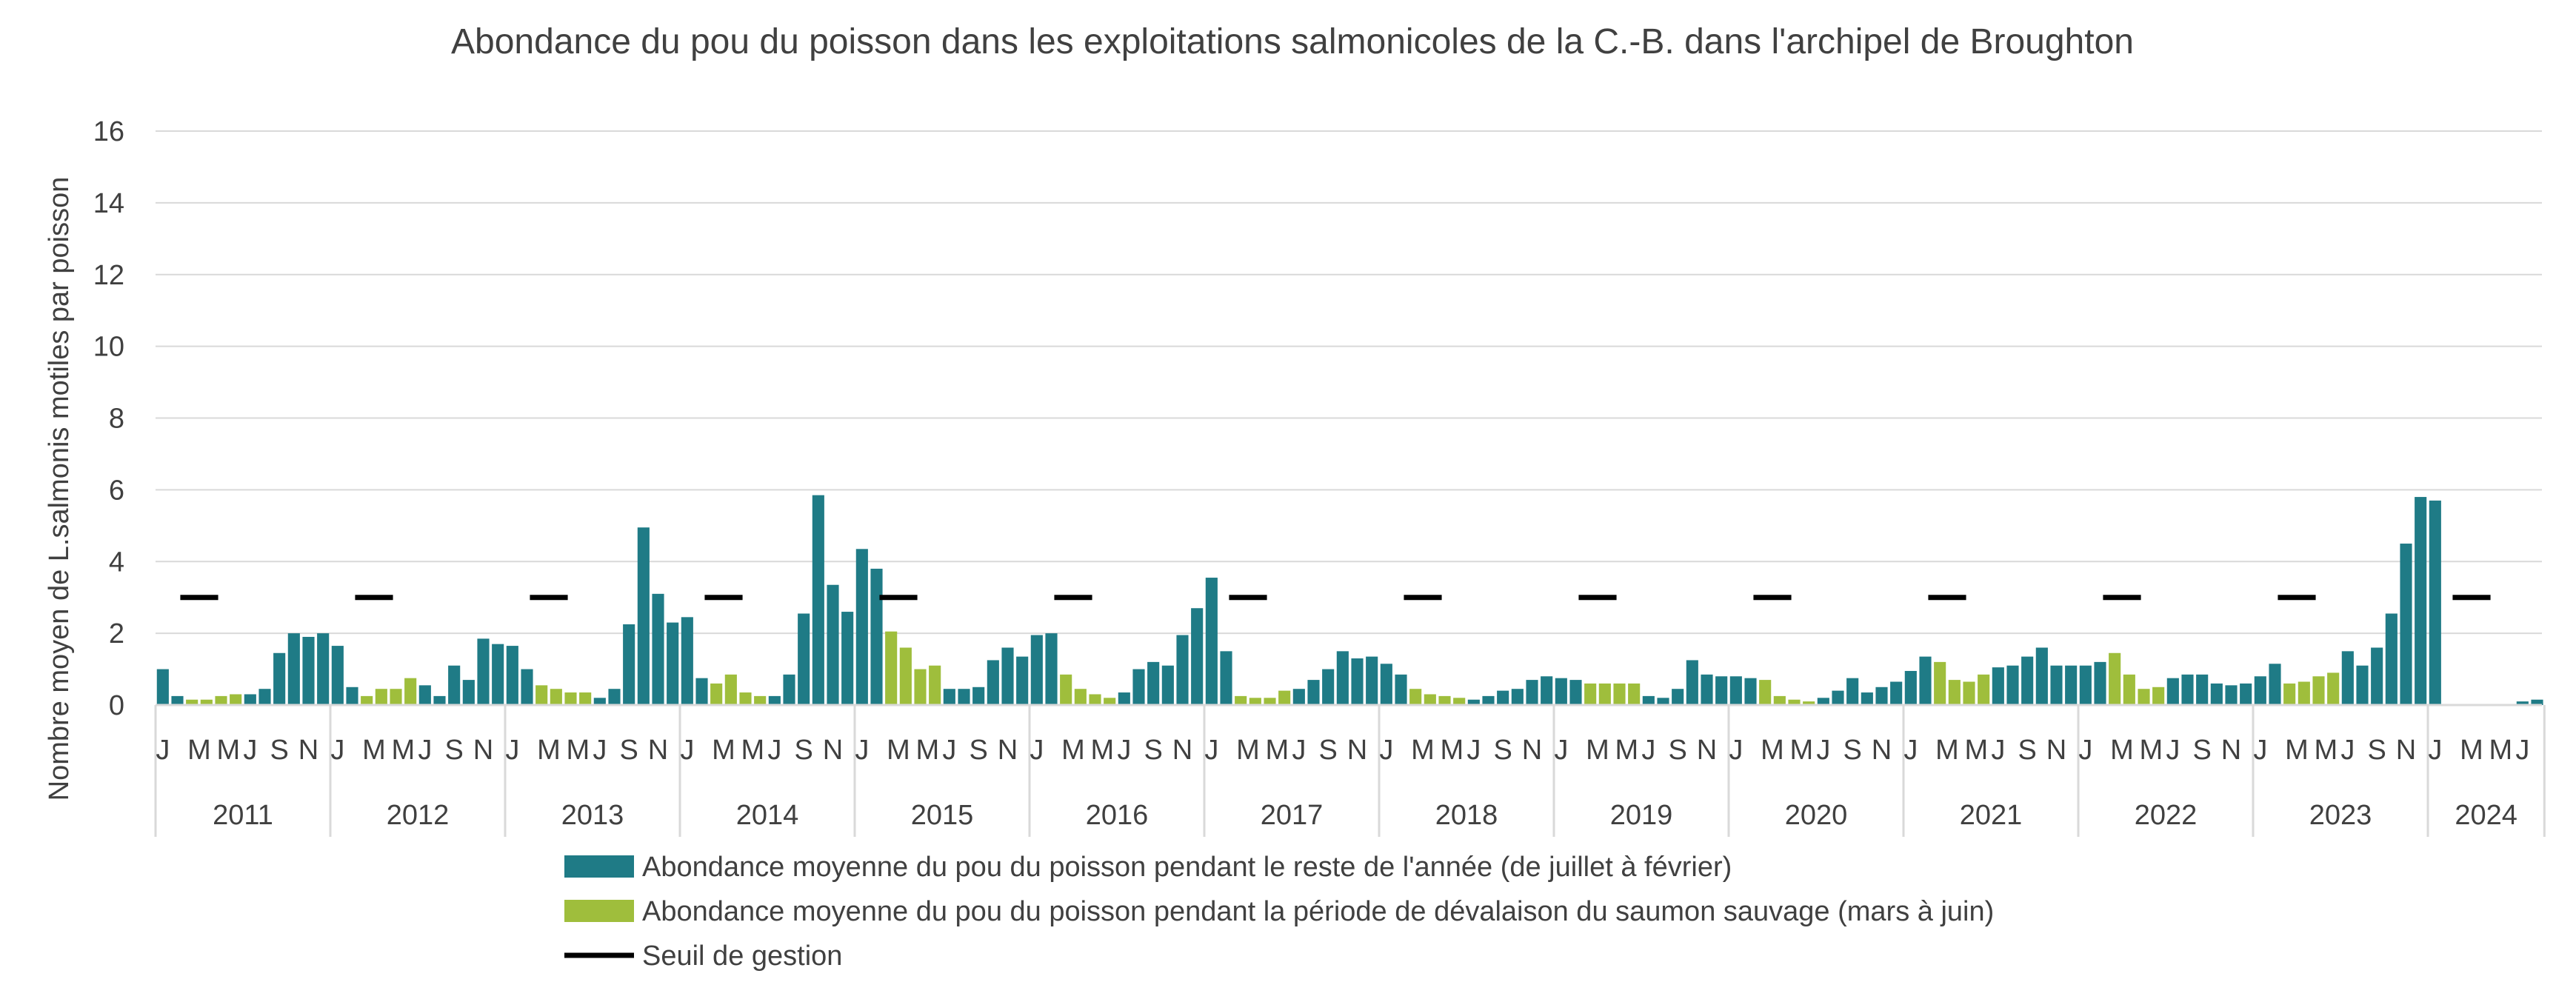  I want to click on year-label: 2017, so click(1292, 816).